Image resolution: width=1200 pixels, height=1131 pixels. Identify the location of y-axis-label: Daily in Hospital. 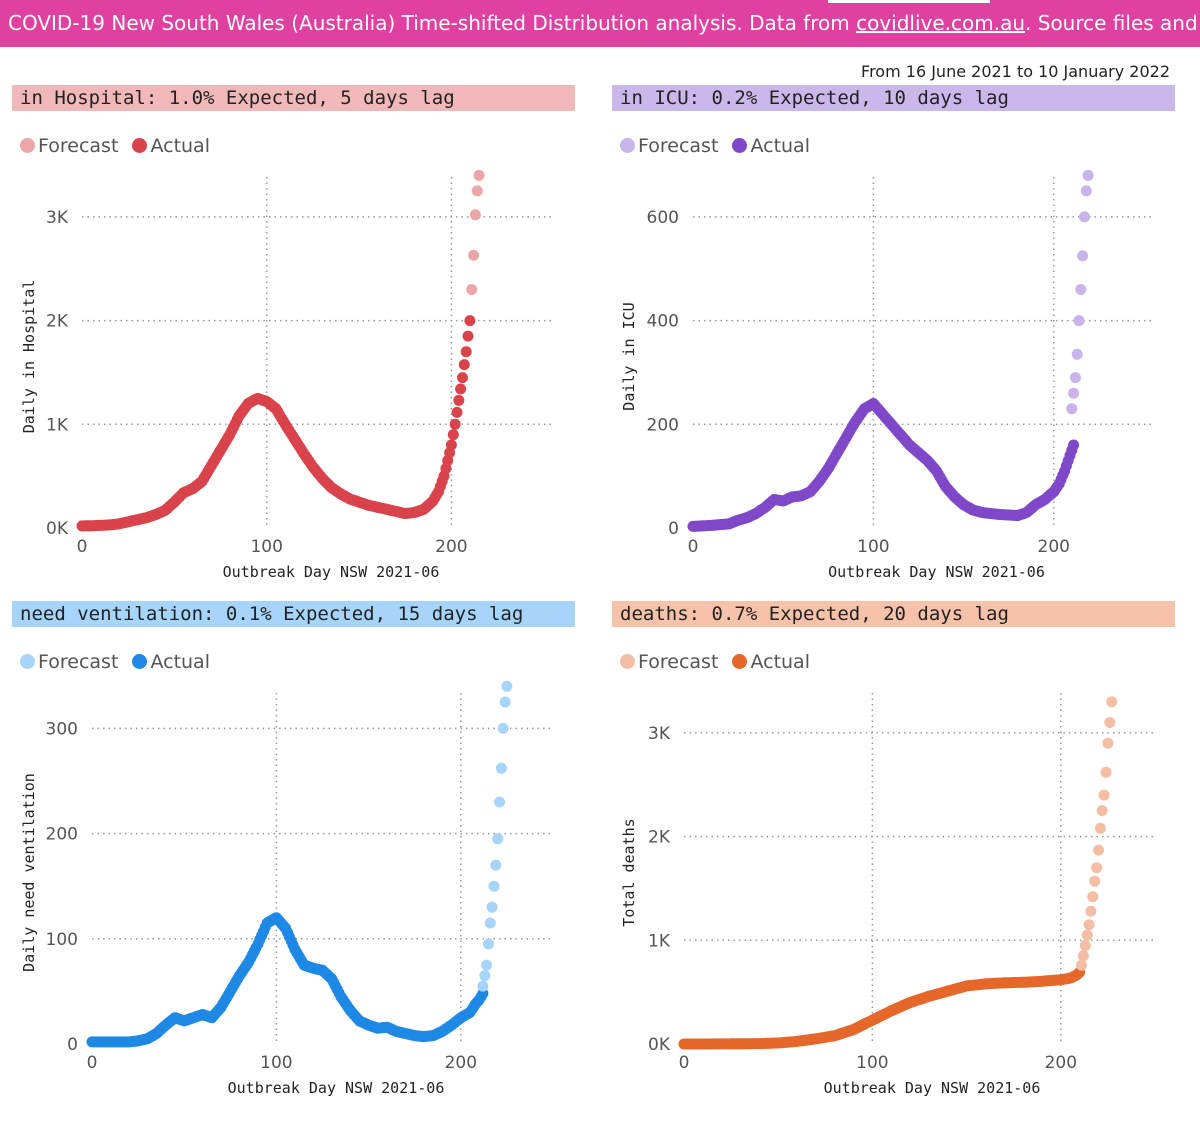
(29, 357).